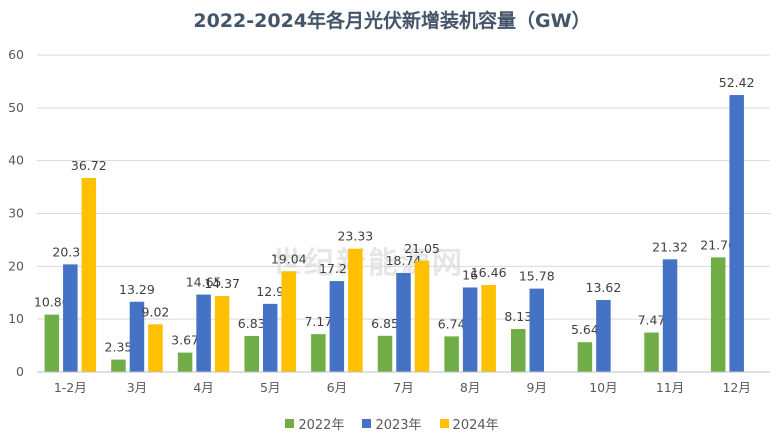 The height and width of the screenshot is (448, 784). What do you see at coordinates (475, 425) in the screenshot?
I see `legend-label: 2024年` at bounding box center [475, 425].